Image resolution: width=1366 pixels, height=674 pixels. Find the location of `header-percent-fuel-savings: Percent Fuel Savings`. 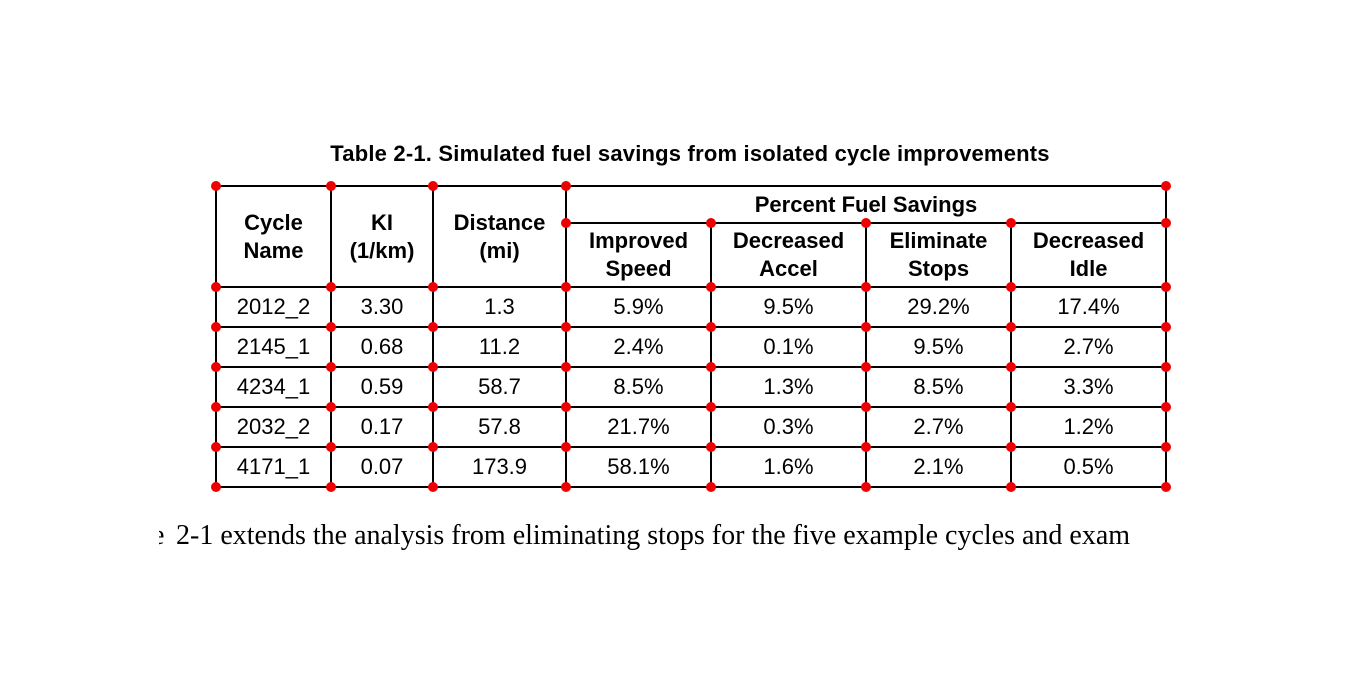

header-percent-fuel-savings: Percent Fuel Savings is located at coordinates (866, 204).